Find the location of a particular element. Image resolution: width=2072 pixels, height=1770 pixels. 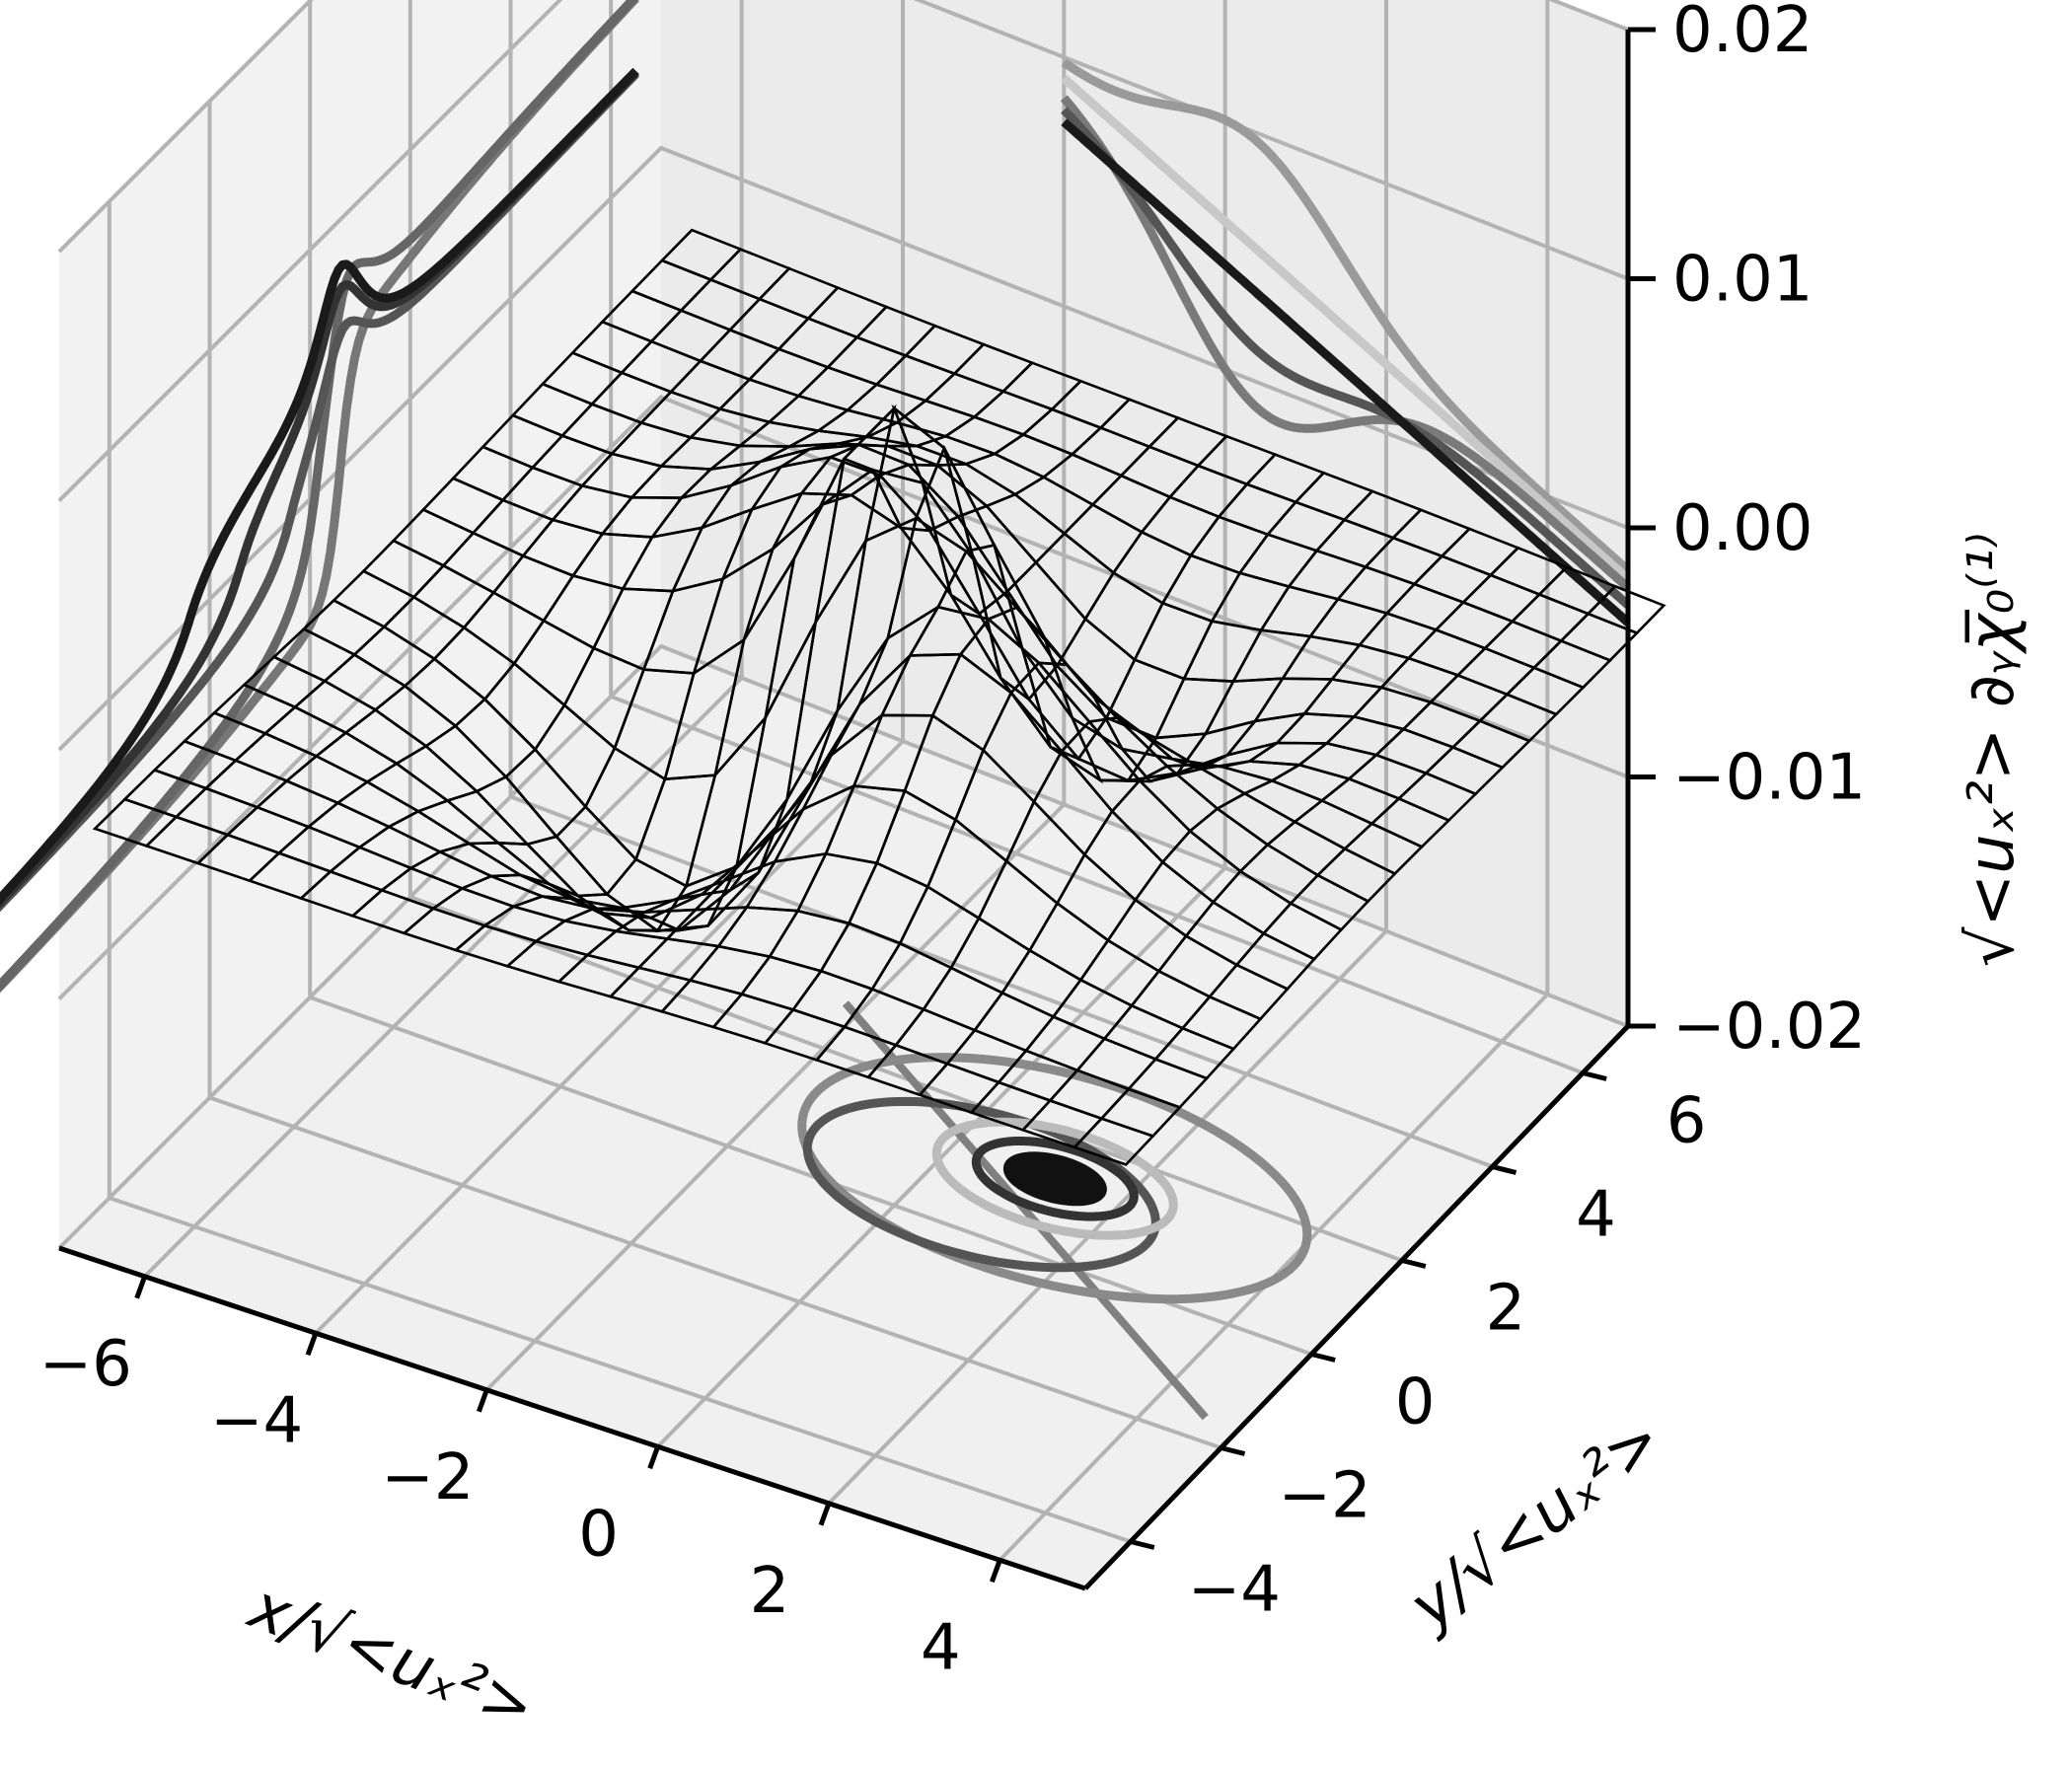

z-tick-label: −0.01 is located at coordinates (1769, 778).